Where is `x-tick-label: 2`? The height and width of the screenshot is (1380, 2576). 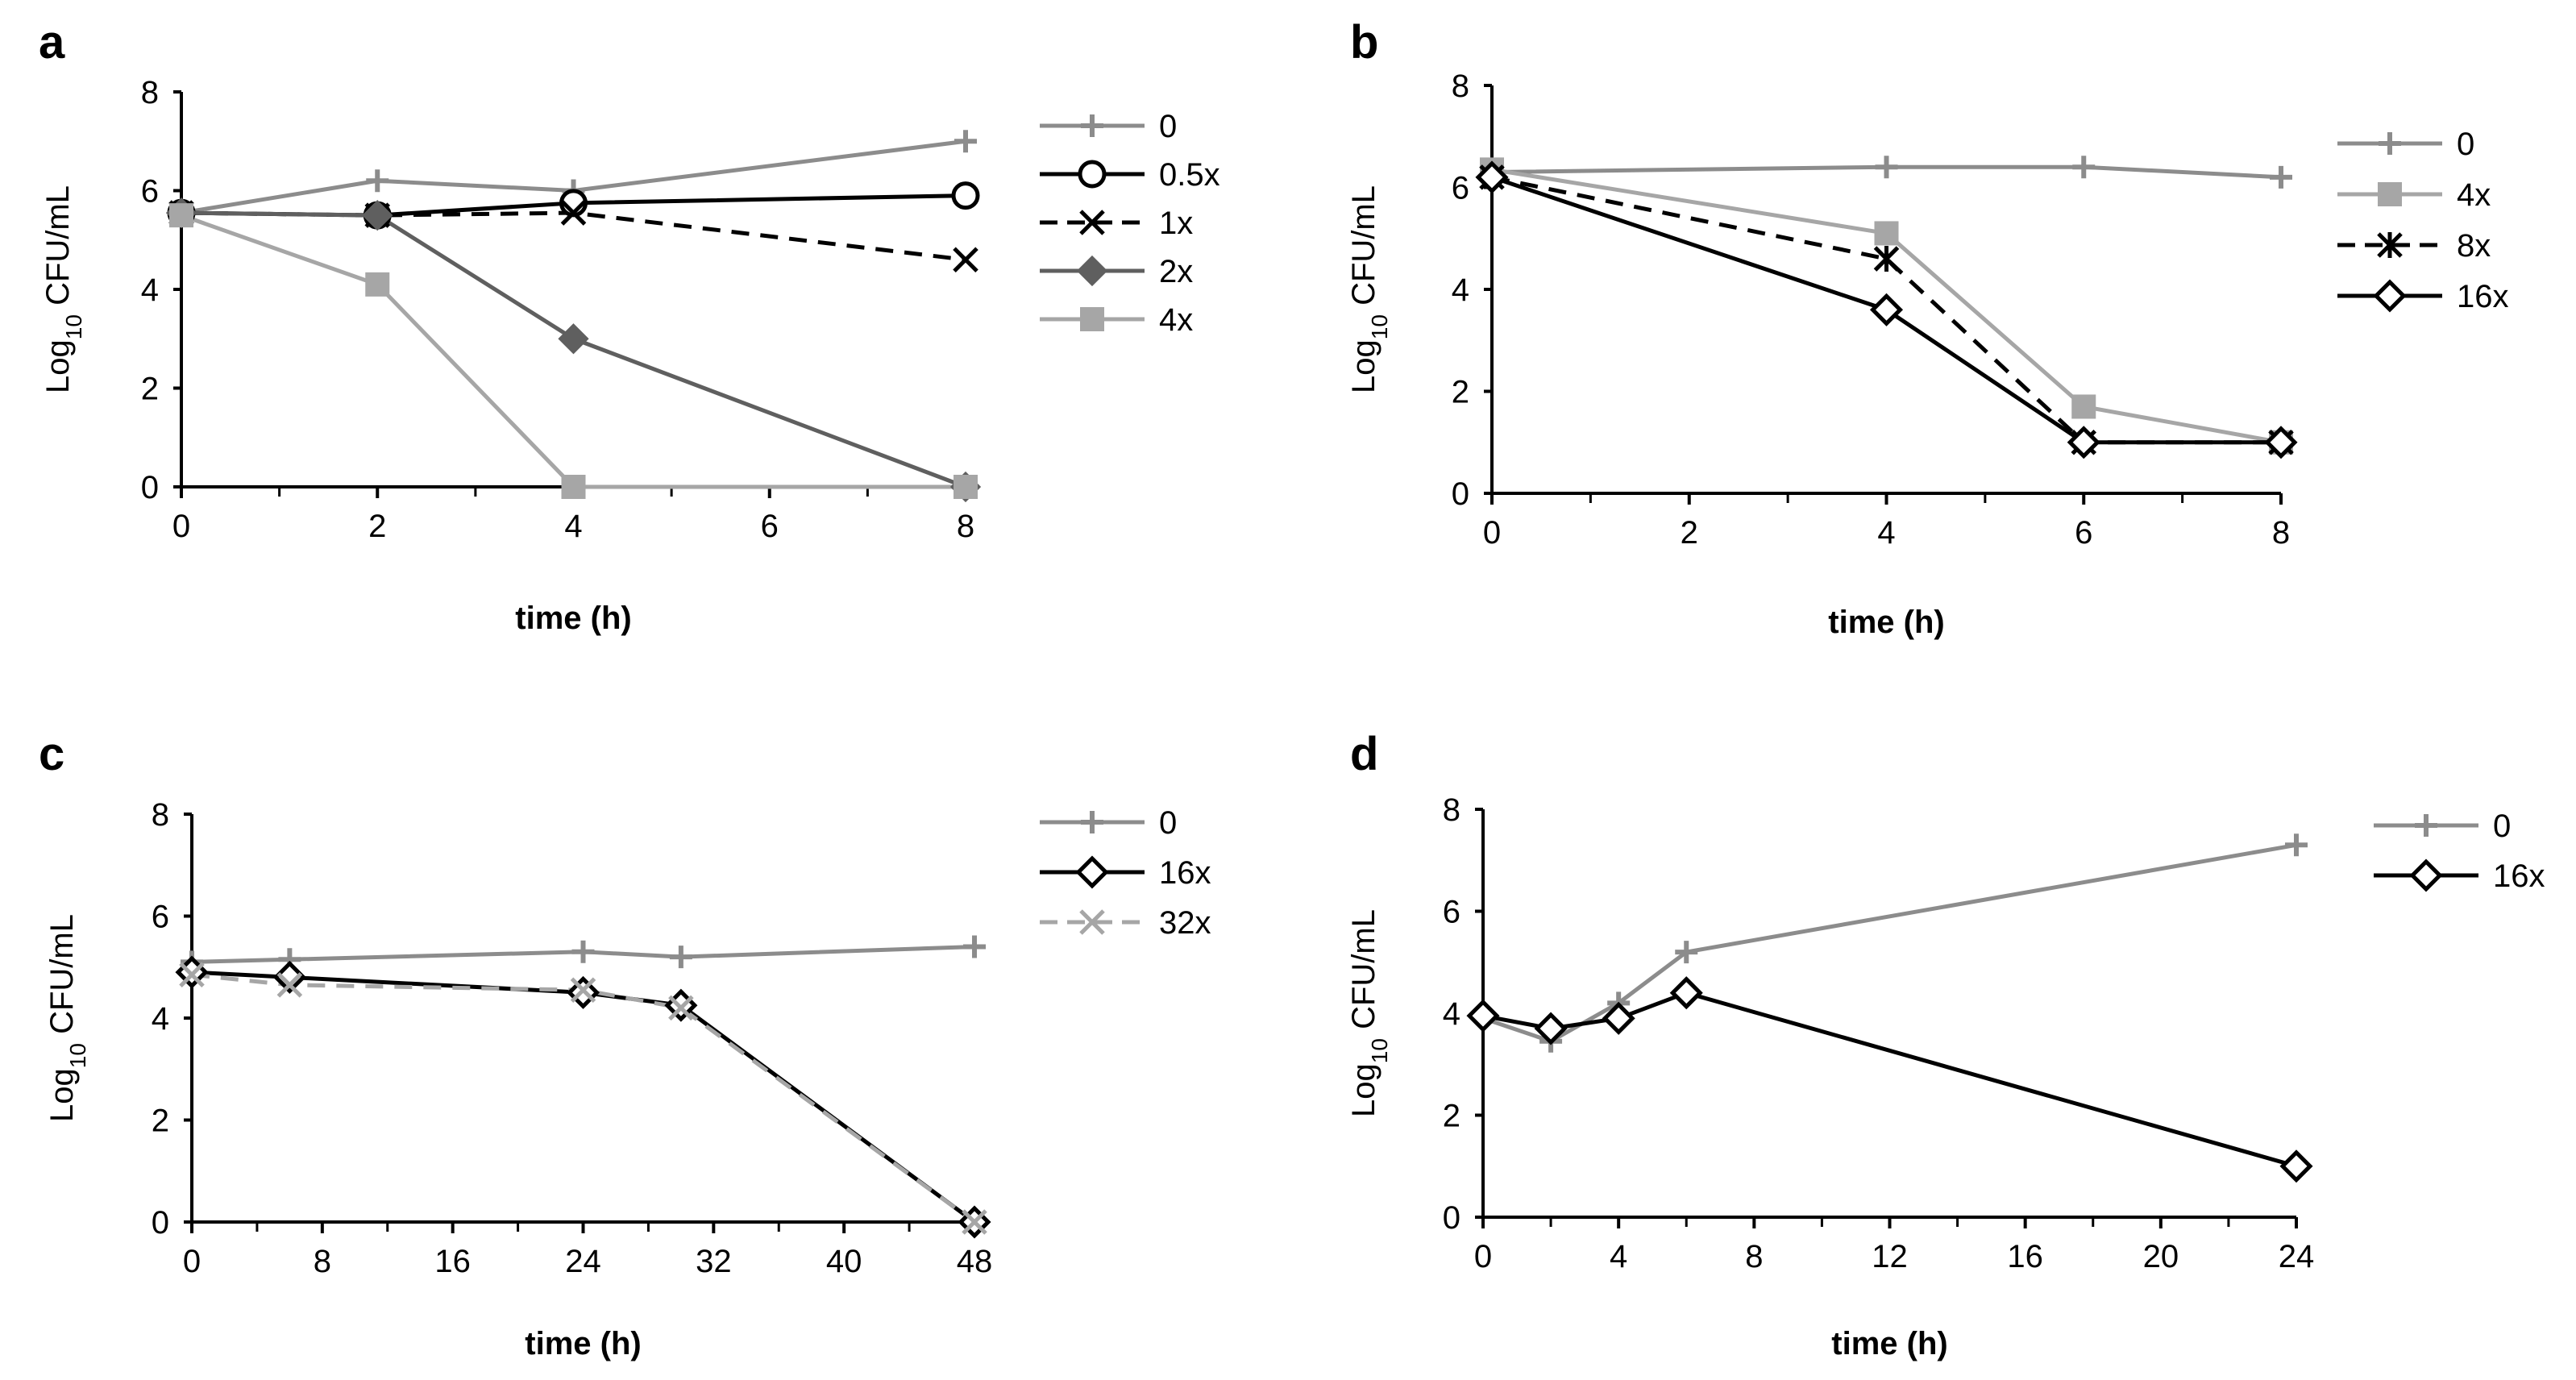 x-tick-label: 2 is located at coordinates (377, 526).